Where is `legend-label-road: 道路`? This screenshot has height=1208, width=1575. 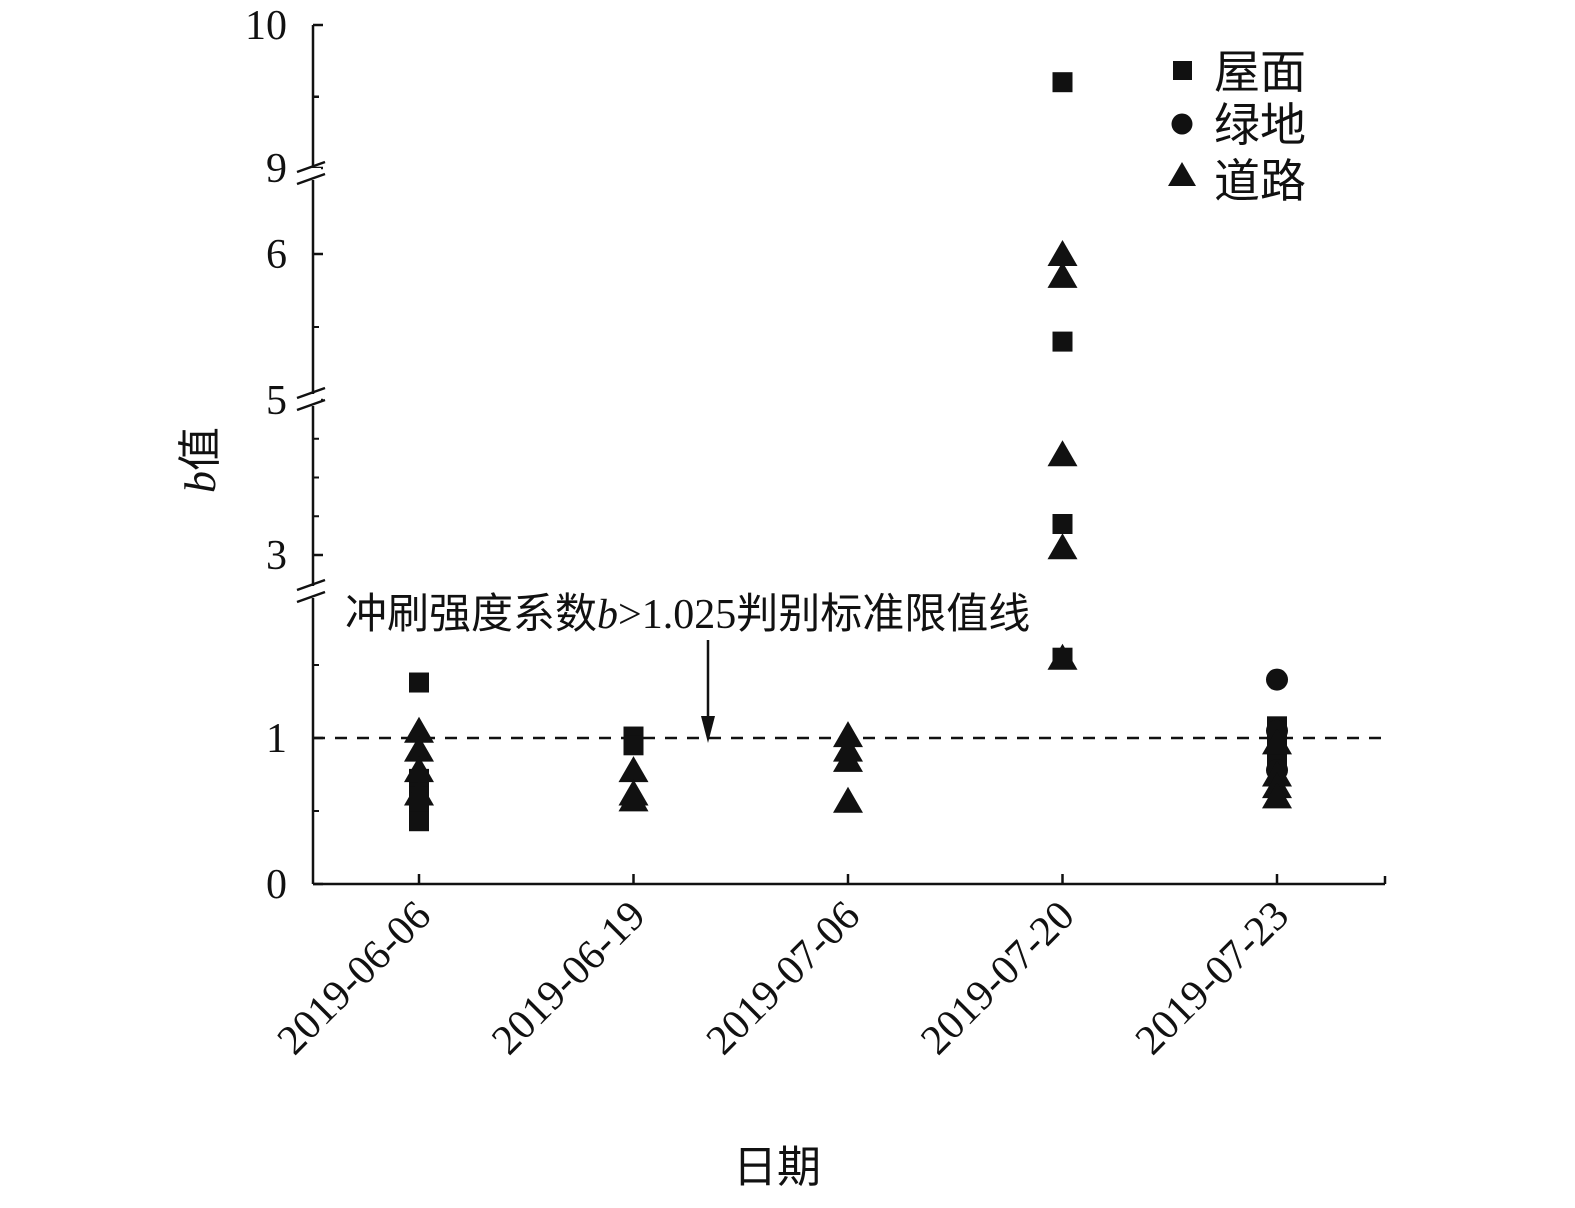
legend-label-road: 道路 is located at coordinates (1260, 181).